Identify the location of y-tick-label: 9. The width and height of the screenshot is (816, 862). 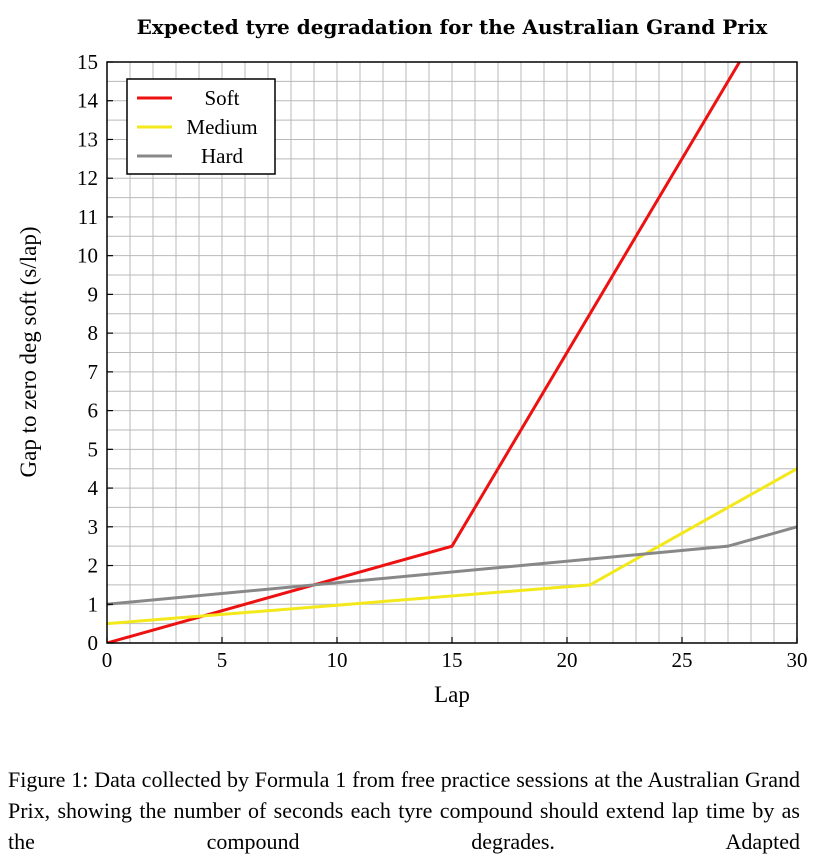
(93, 294).